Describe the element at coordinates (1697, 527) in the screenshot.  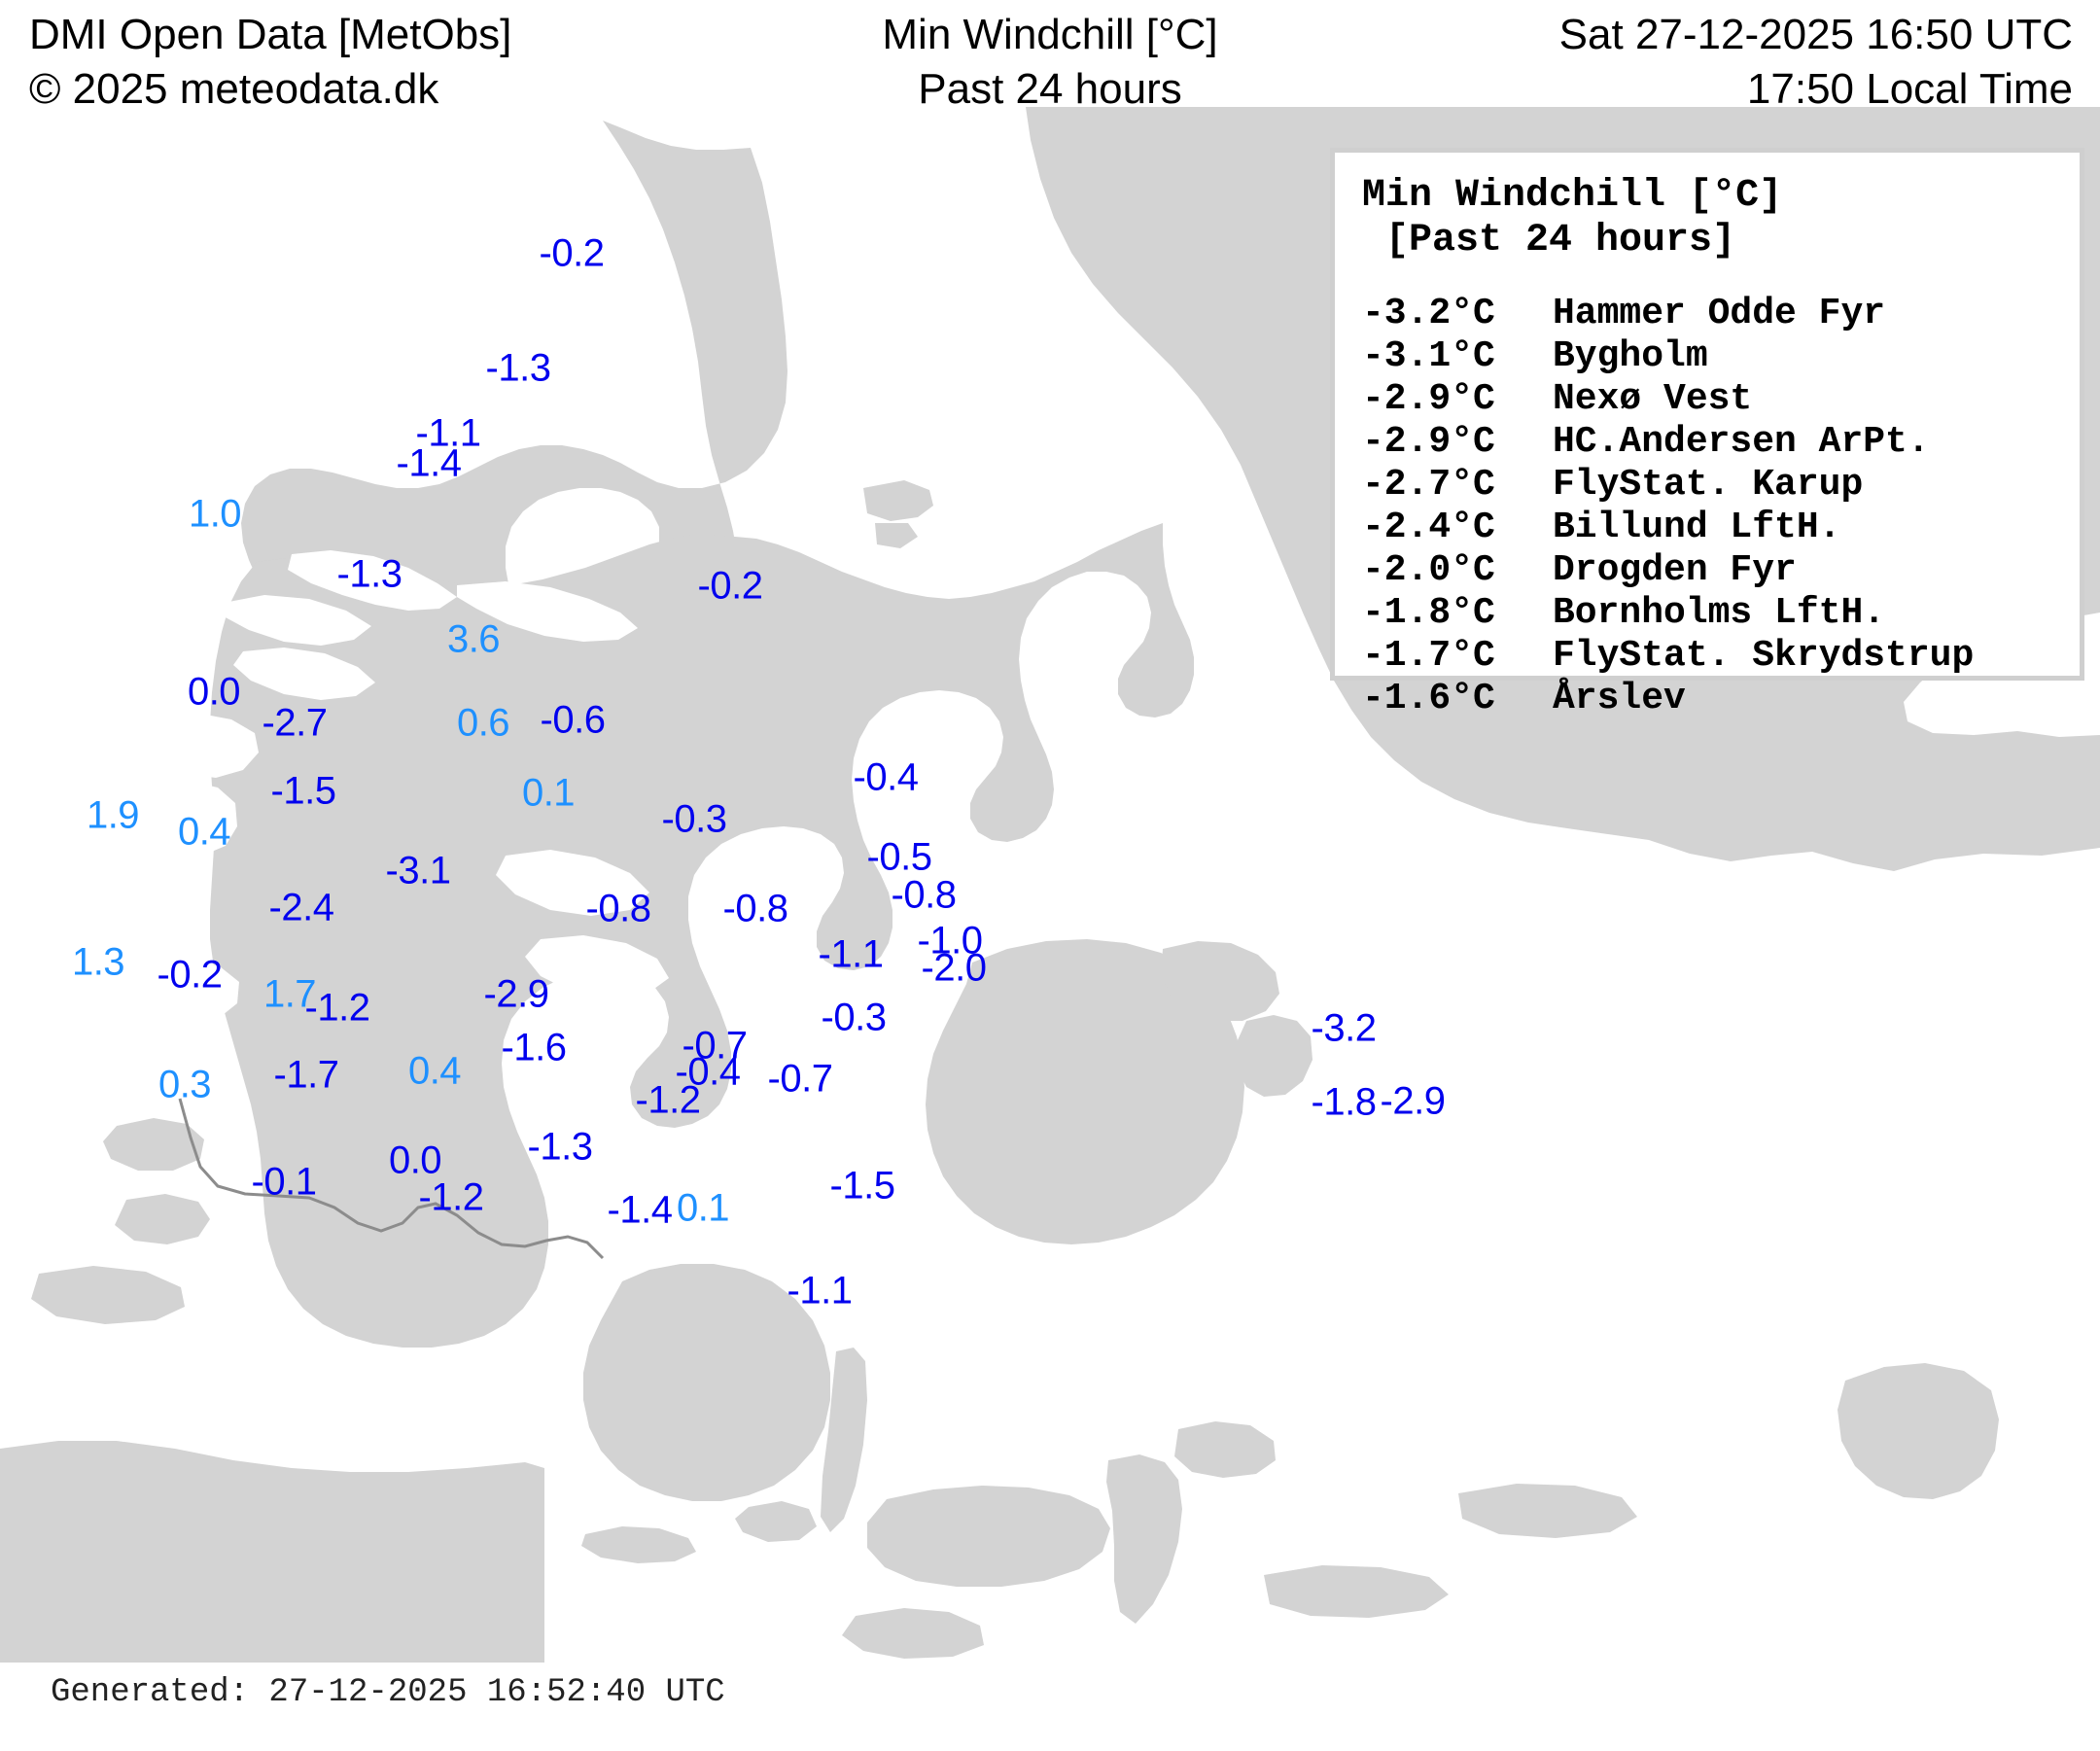
I see `legend-station-name: Billund LftH.` at that location.